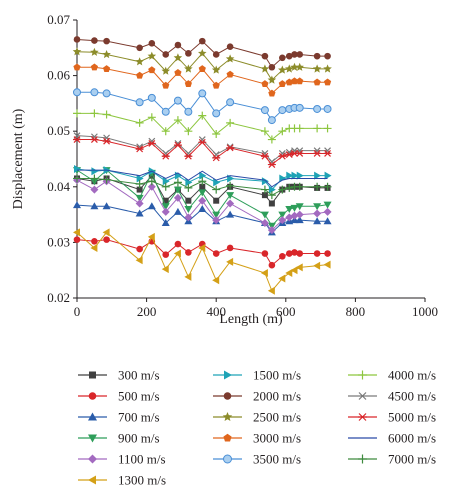 This screenshot has width=458, height=500. Describe the element at coordinates (257, 459) in the screenshot. I see `legend-item: 3500 m/s` at that location.